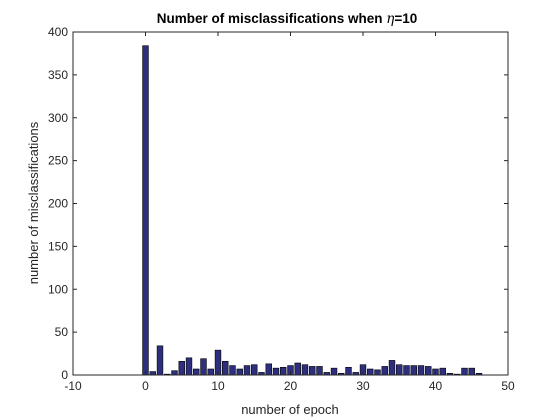 Image resolution: width=560 pixels, height=420 pixels. What do you see at coordinates (58, 118) in the screenshot?
I see `y-tick-label: 300` at bounding box center [58, 118].